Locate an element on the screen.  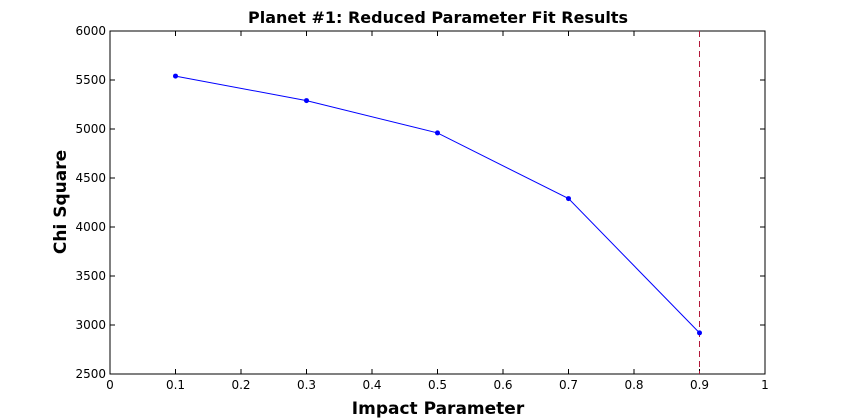
x-tick-label: 1 is located at coordinates (765, 385).